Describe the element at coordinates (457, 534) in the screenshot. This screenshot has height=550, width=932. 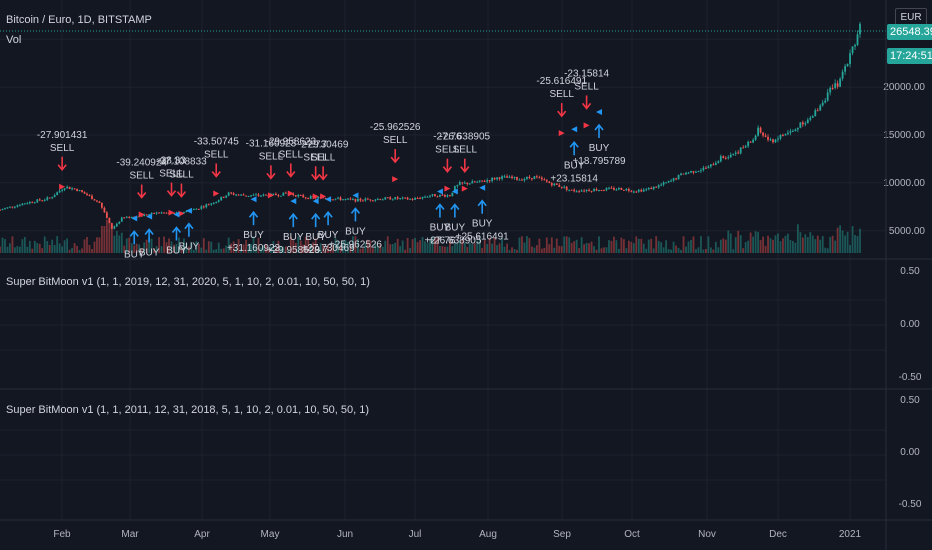
I see `time-axis: Feb Mar Apr May Jun Jul Aug Sep Oct Nov Dec 2021` at that location.